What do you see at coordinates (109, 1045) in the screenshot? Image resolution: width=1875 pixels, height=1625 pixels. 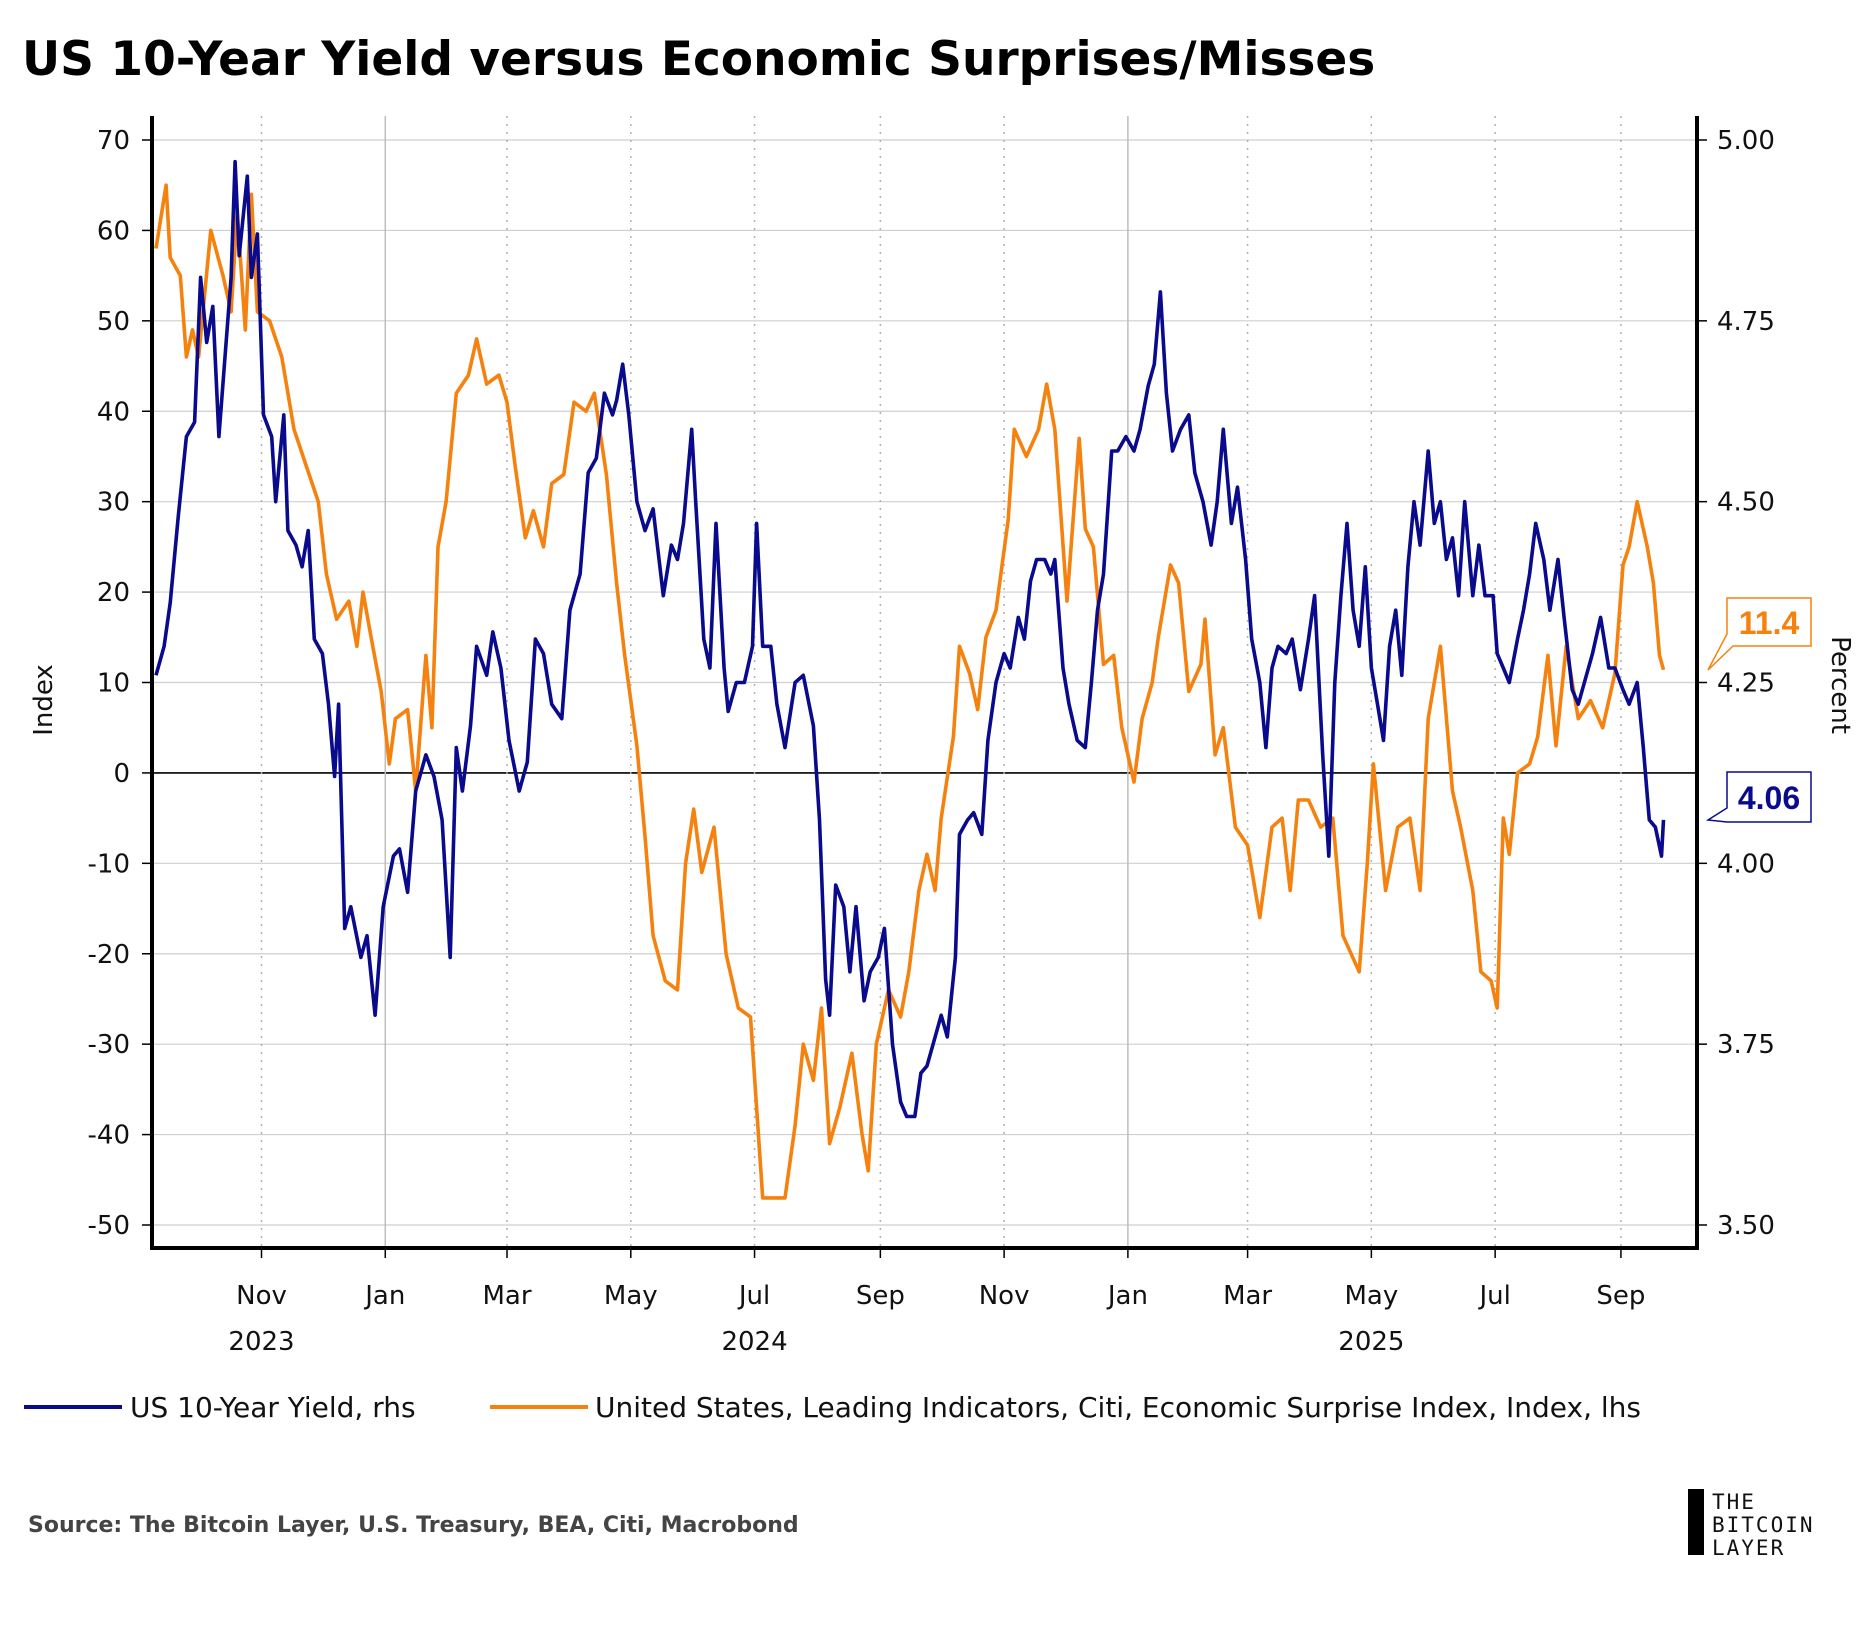 I see `left-tick-label: -30` at bounding box center [109, 1045].